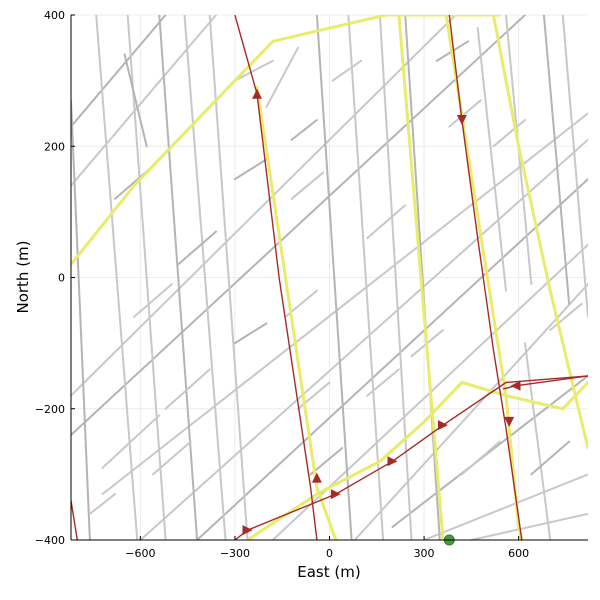  I want to click on x-tick-label: −300, so click(235, 553).